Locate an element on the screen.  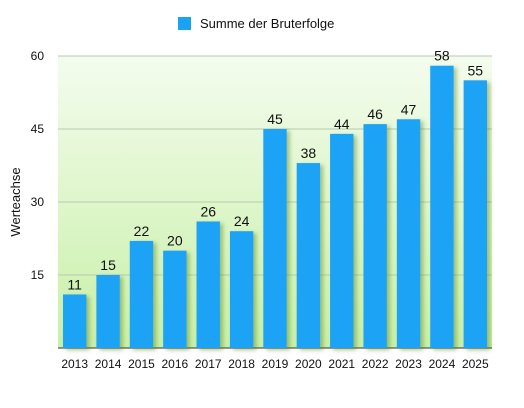
x-tick-label: 2013 is located at coordinates (74, 364).